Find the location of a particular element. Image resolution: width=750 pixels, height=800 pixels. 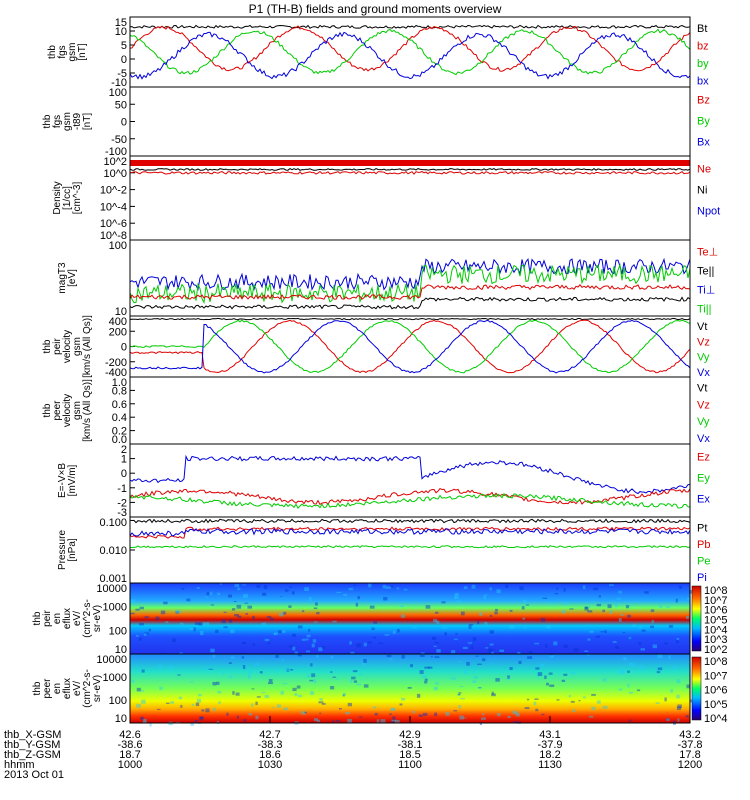

y-axis-label-line: peir is located at coordinates (47, 617).